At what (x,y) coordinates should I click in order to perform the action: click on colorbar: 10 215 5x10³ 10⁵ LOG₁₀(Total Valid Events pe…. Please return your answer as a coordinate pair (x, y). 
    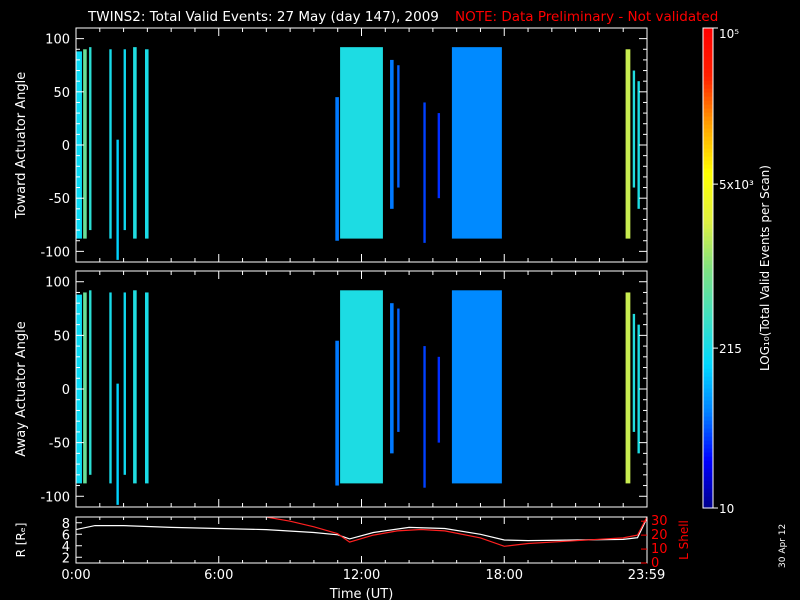
    Looking at the image, I should click on (737, 271).